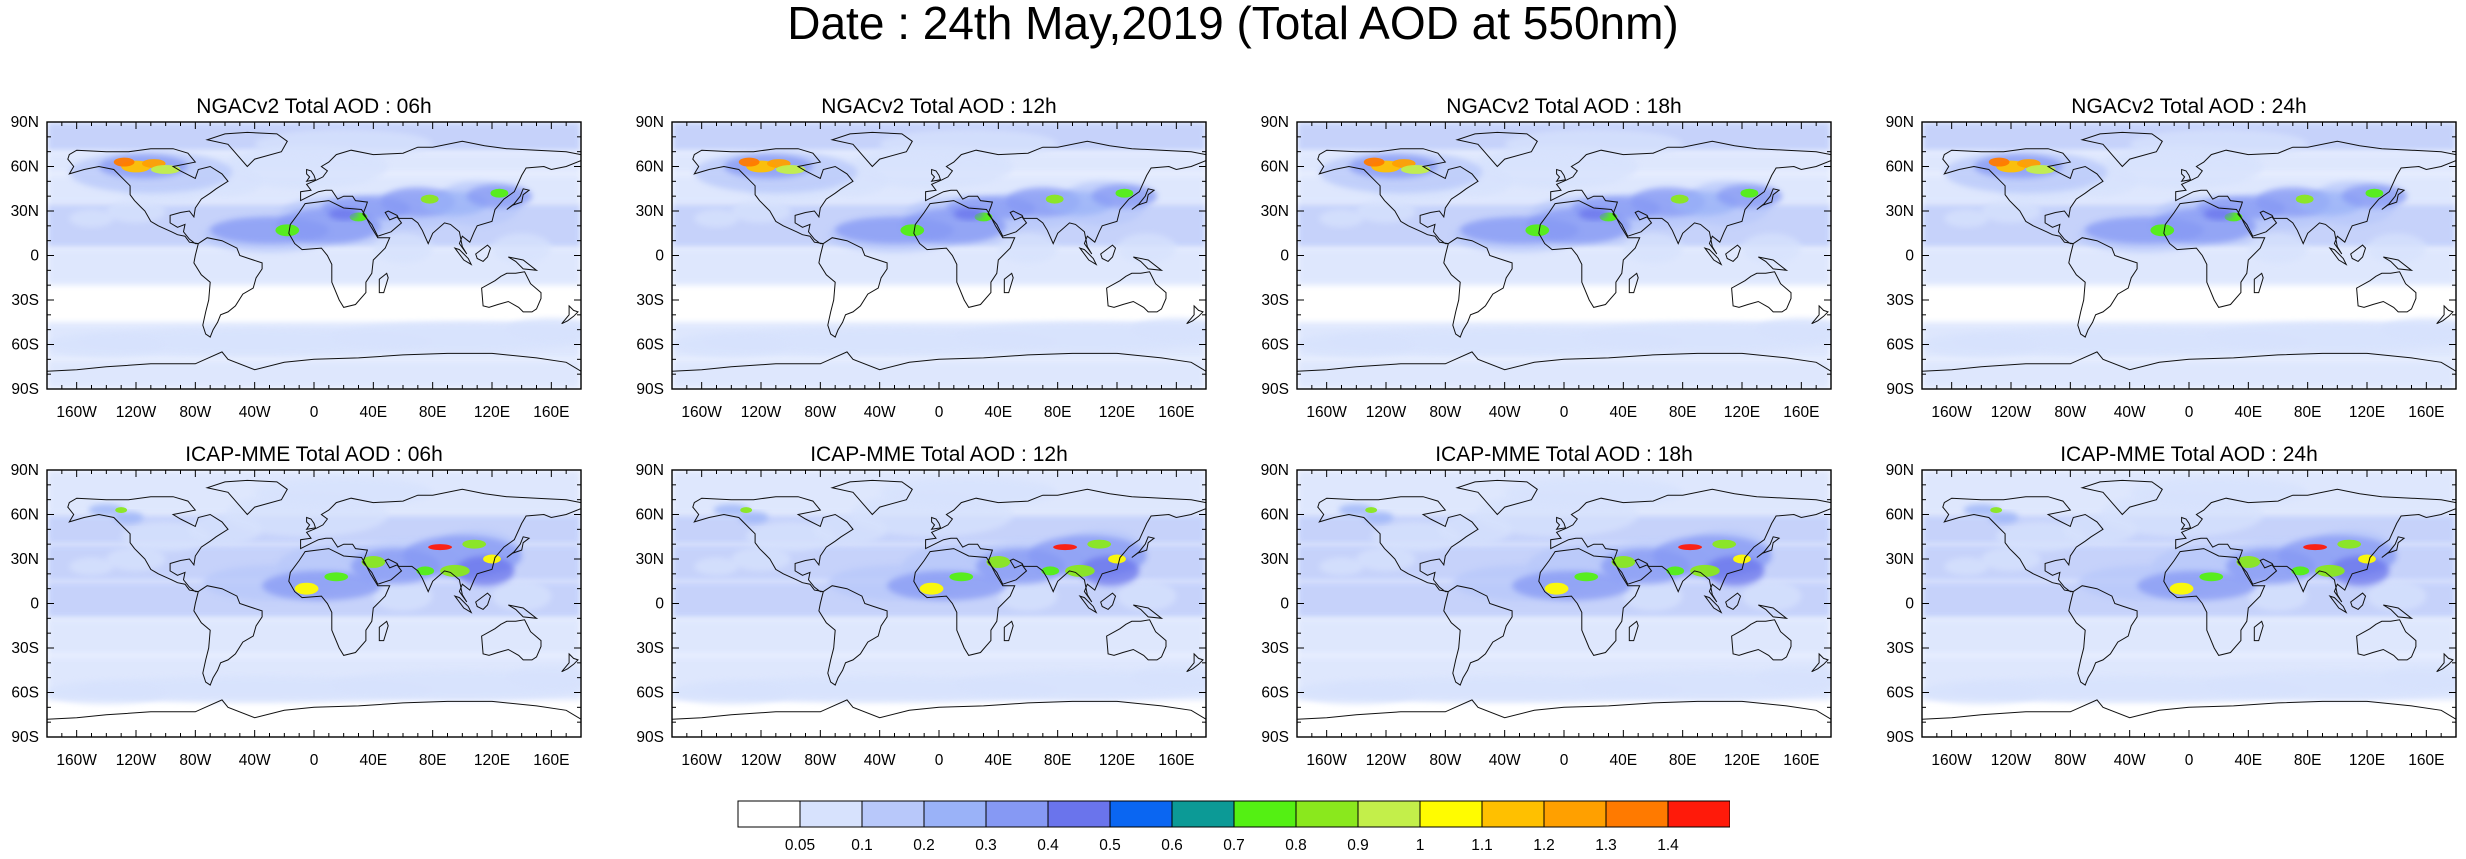 The width and height of the screenshot is (2466, 859). Describe the element at coordinates (1563, 106) in the screenshot. I see `panel-title: NGACv2 Total AOD : 18h` at that location.